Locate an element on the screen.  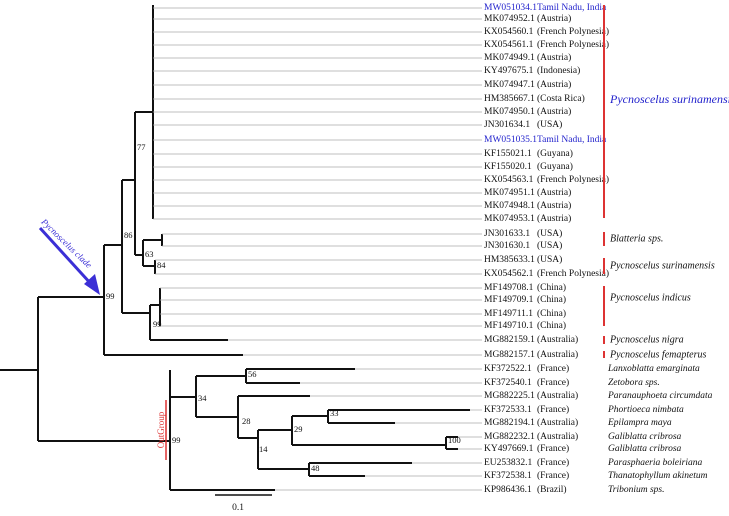
species: Tribonium sps. is located at coordinates (636, 490).